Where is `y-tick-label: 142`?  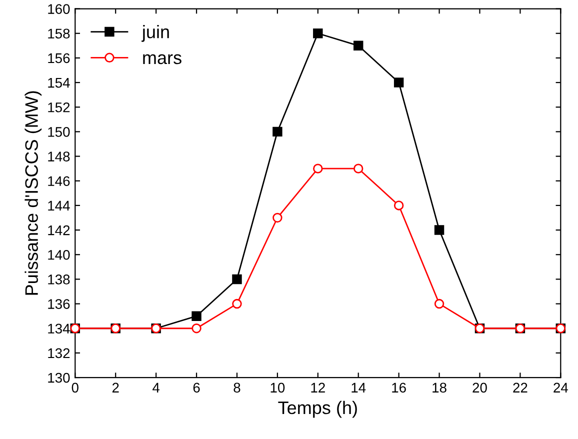 y-tick-label: 142 is located at coordinates (59, 230).